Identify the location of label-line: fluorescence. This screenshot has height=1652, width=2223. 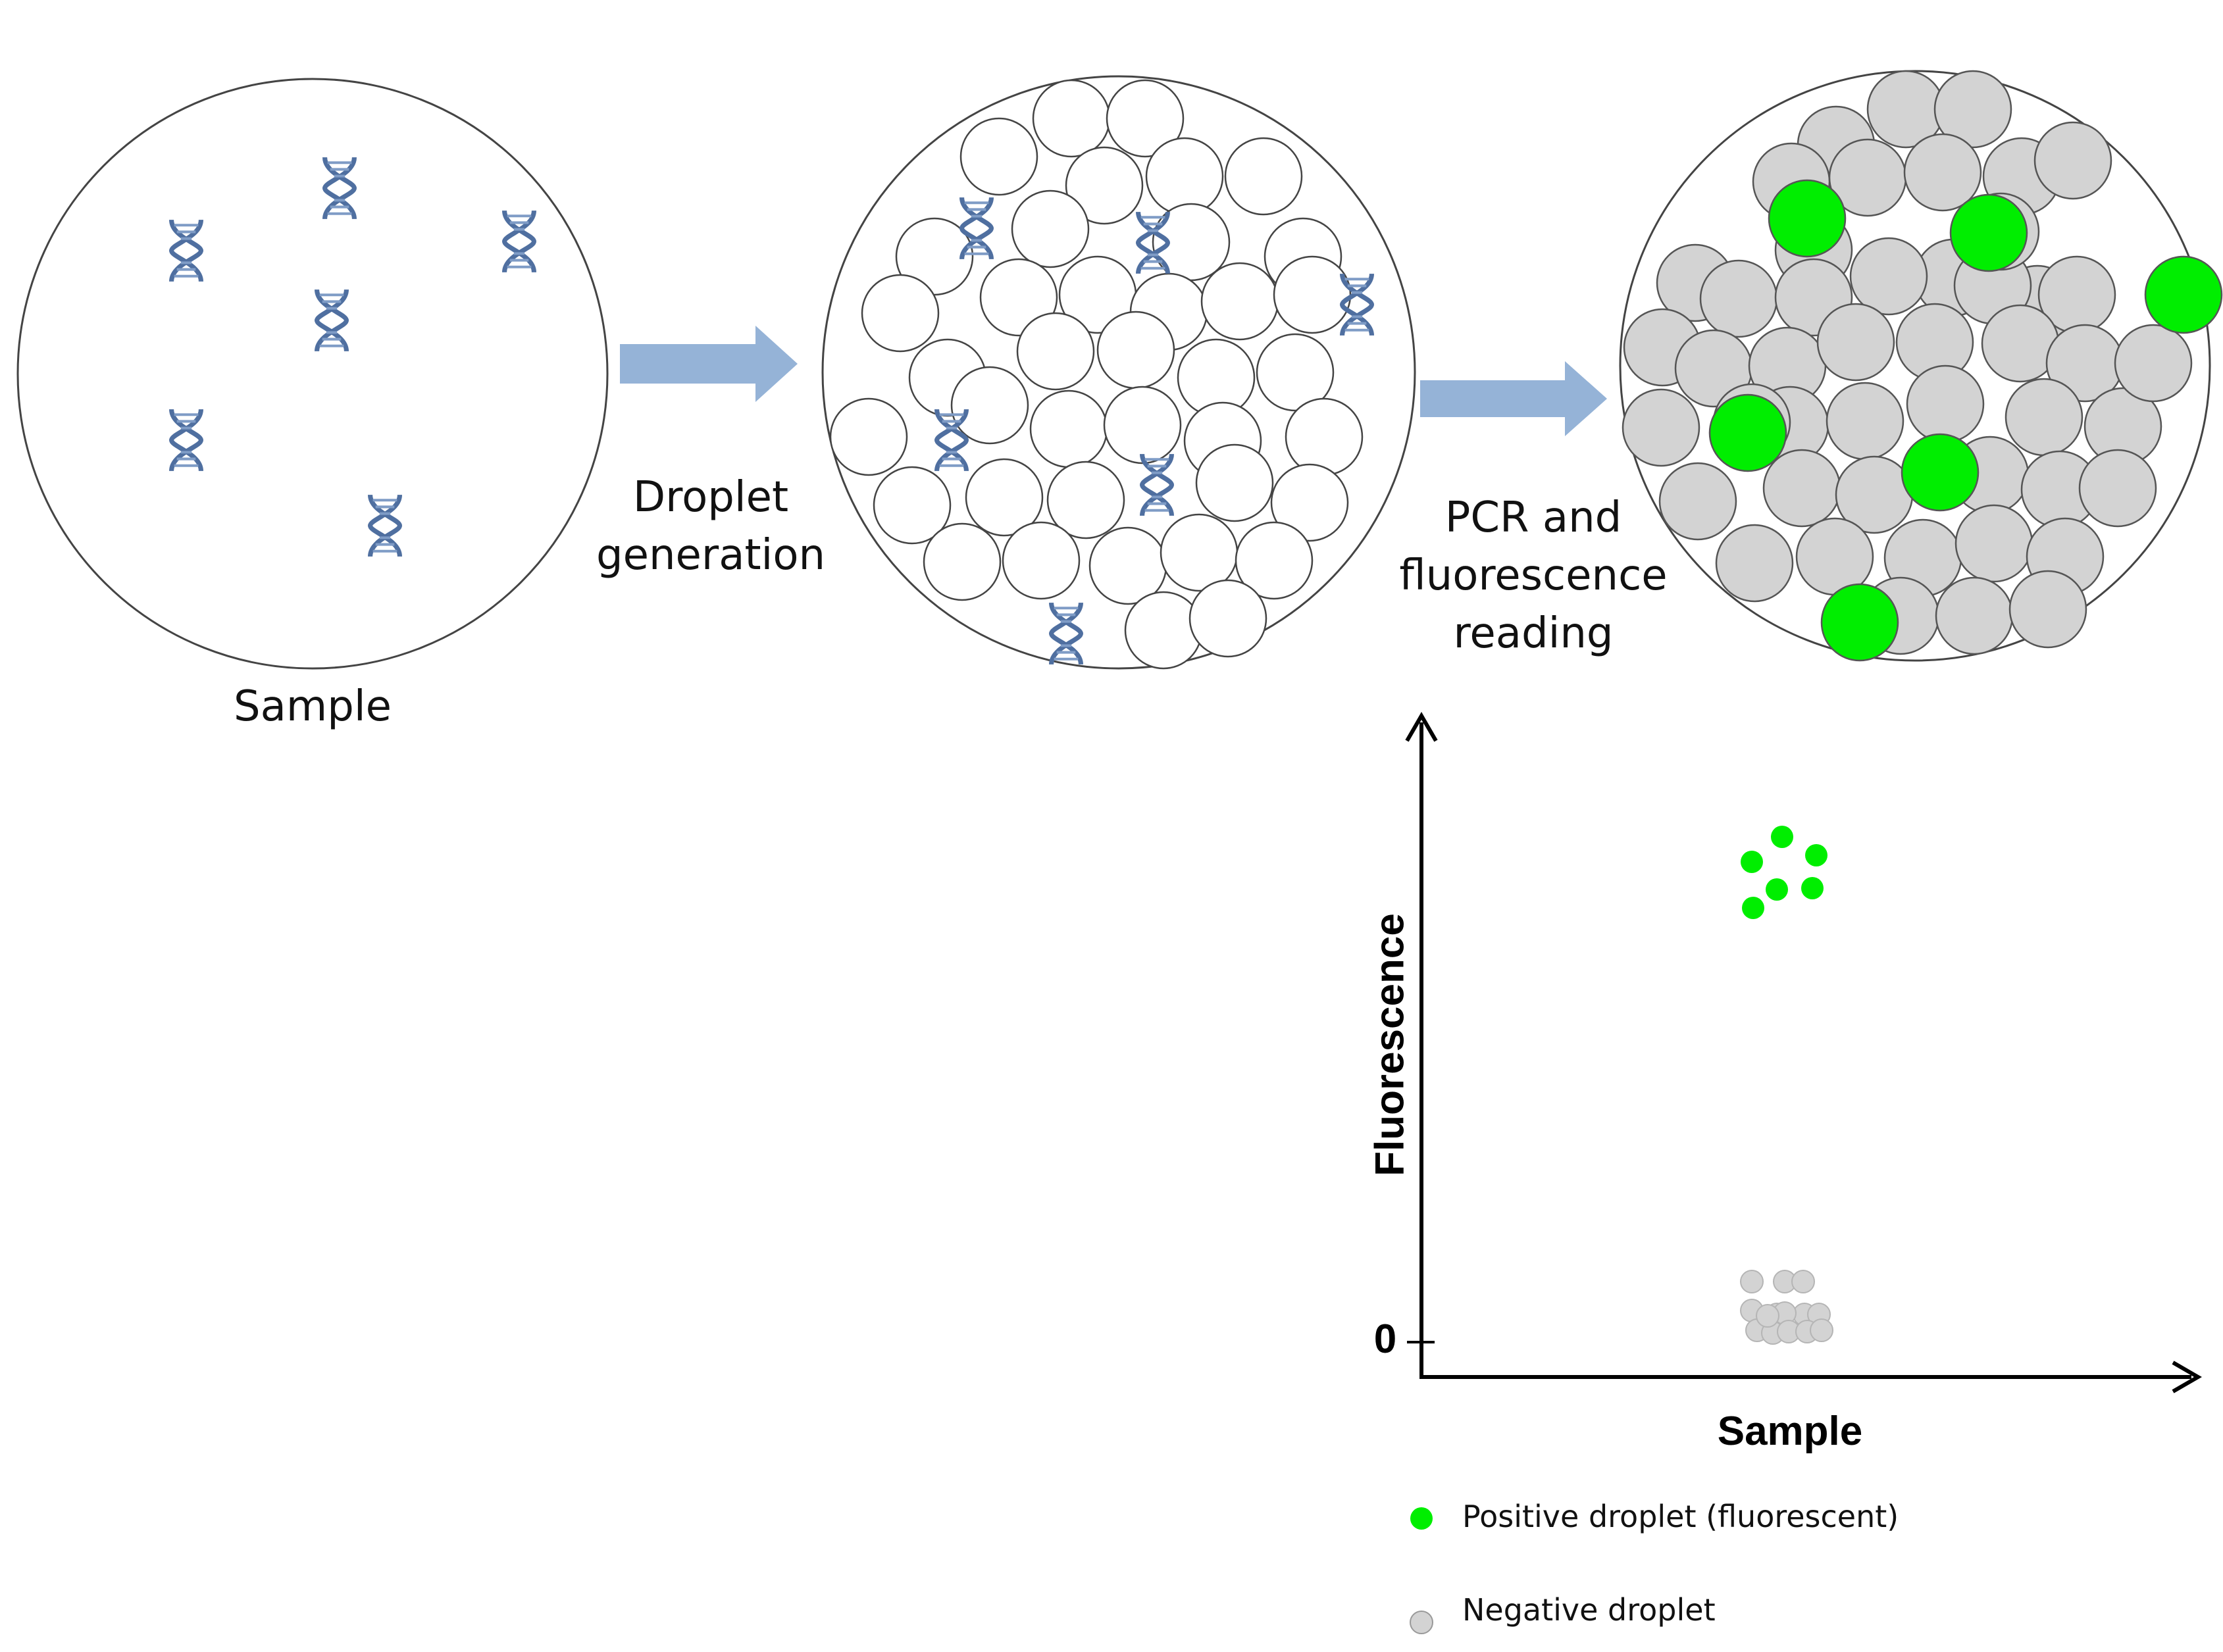
(1533, 576).